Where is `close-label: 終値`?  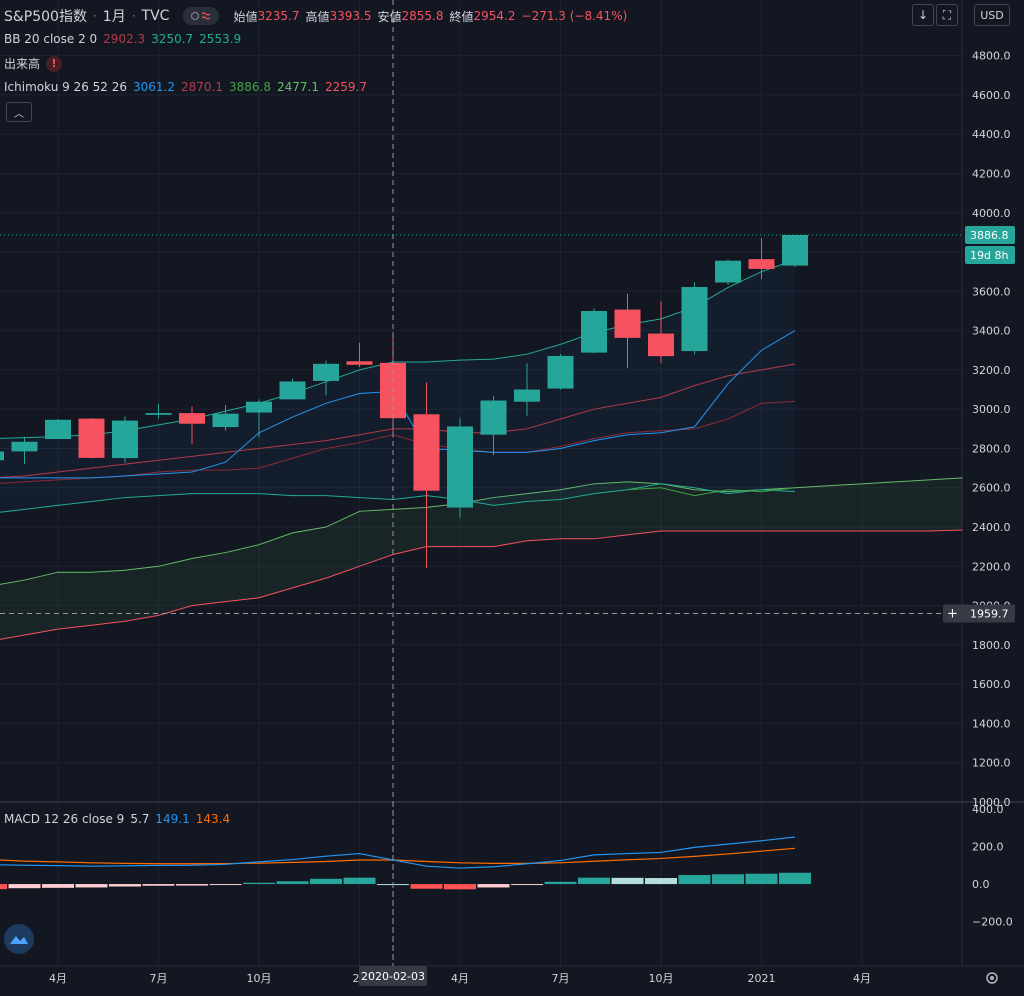 close-label: 終値 is located at coordinates (461, 16).